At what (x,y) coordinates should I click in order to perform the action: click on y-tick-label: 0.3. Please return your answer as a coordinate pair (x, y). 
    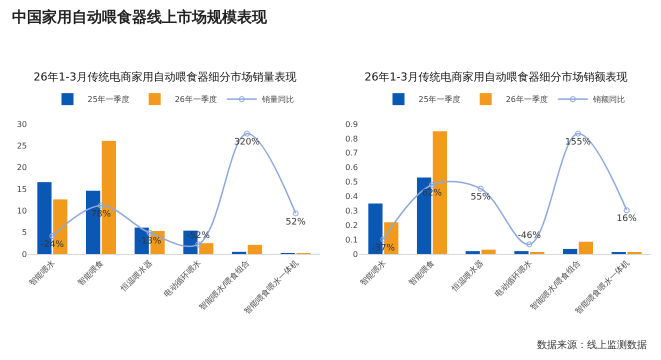
    Looking at the image, I should click on (351, 211).